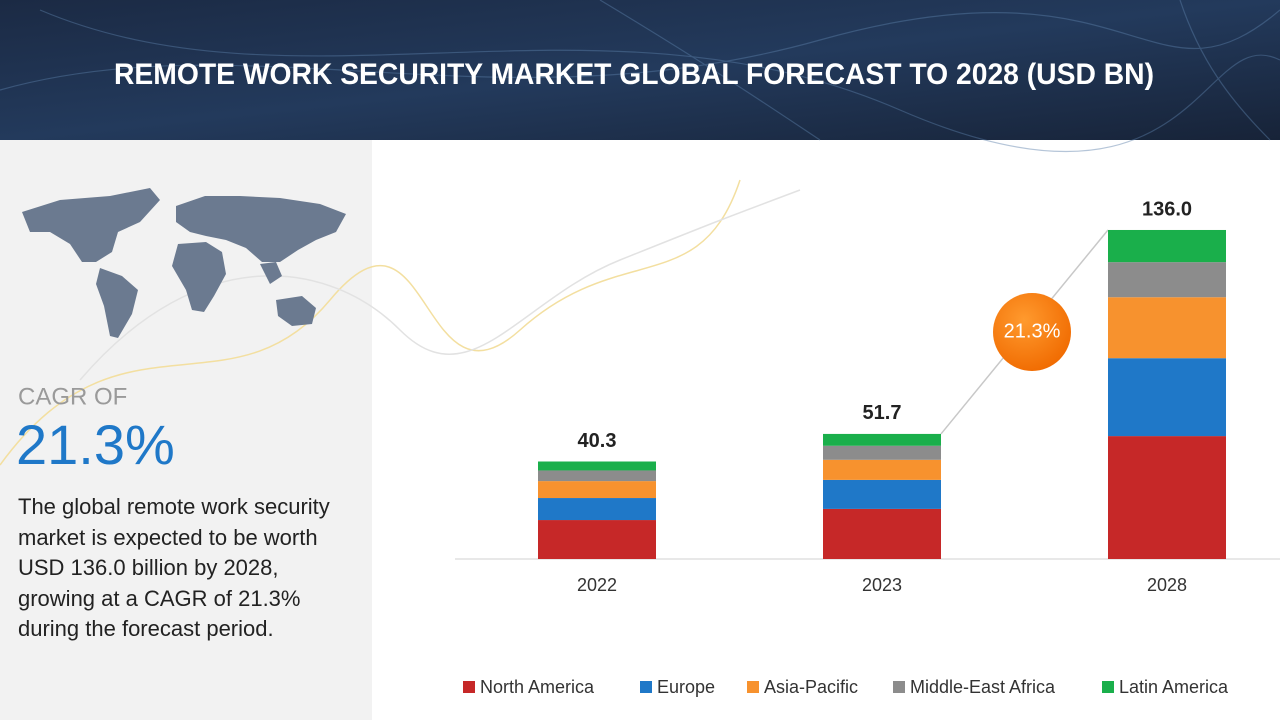 The image size is (1280, 720). What do you see at coordinates (597, 441) in the screenshot?
I see `total-label: 40.3` at bounding box center [597, 441].